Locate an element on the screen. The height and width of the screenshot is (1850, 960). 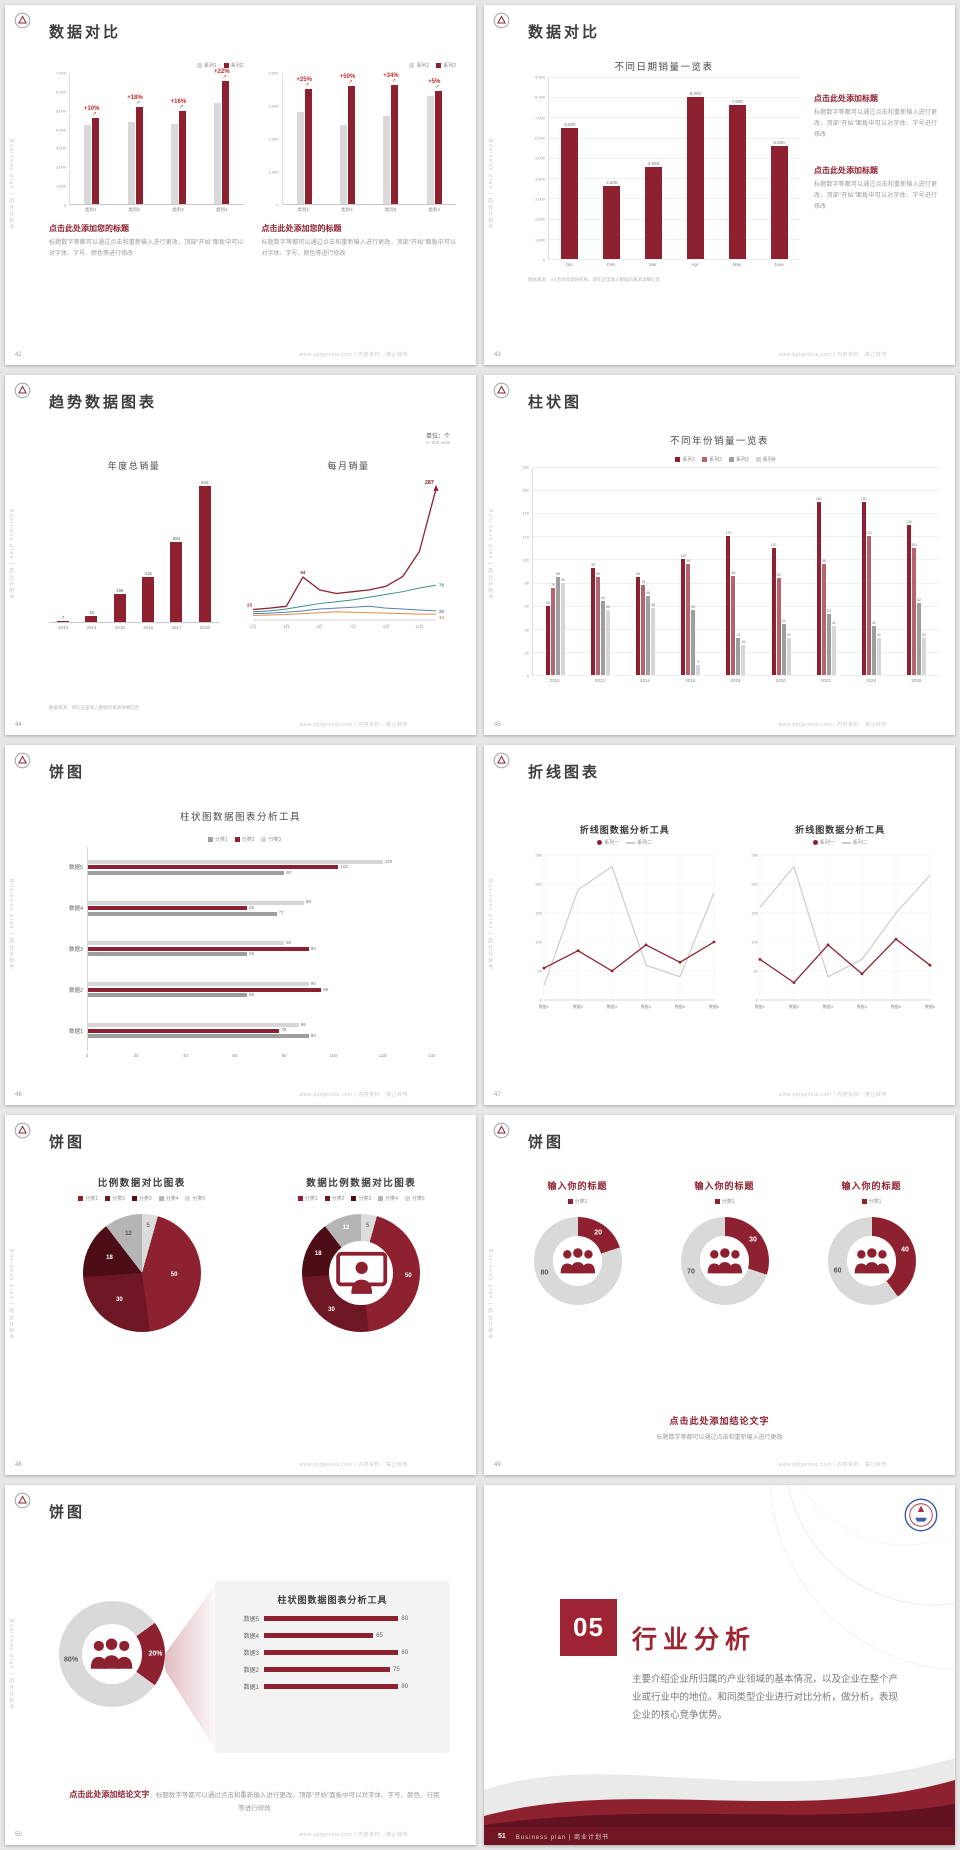
bar-value: 32 is located at coordinates (788, 635).